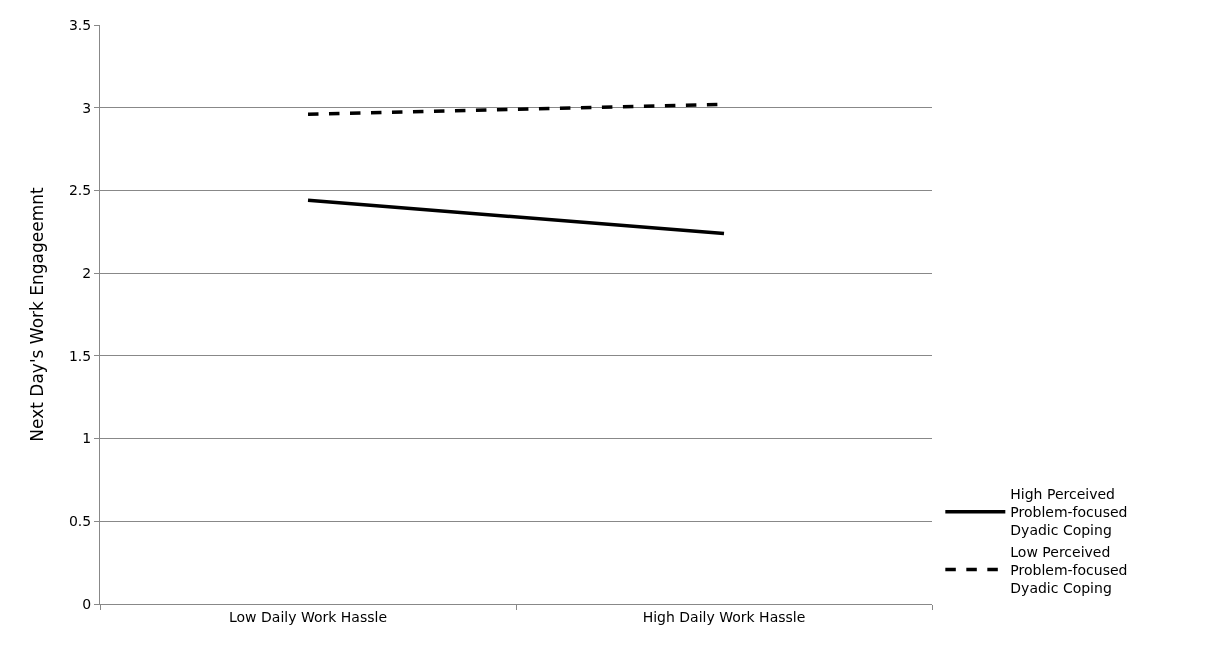  What do you see at coordinates (80, 24) in the screenshot?
I see `y-tick-label: 3.5` at bounding box center [80, 24].